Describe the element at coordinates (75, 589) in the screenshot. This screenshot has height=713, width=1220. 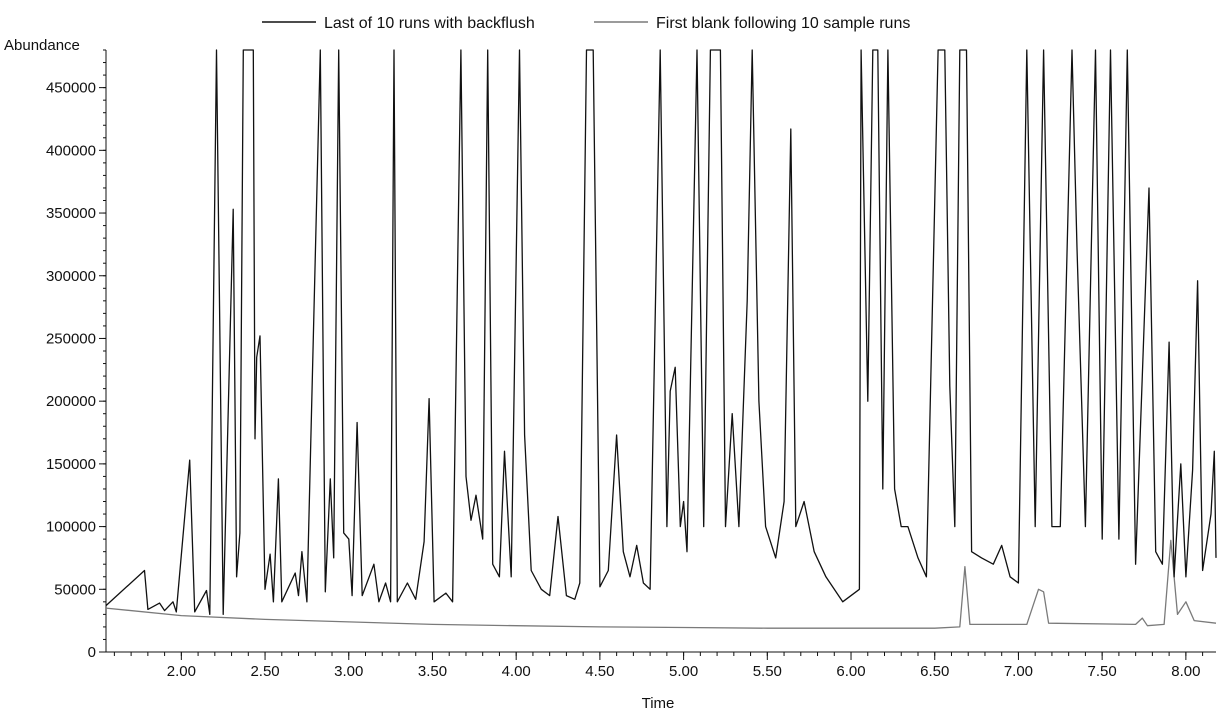
I see `y-tick-label-1: 50000` at that location.